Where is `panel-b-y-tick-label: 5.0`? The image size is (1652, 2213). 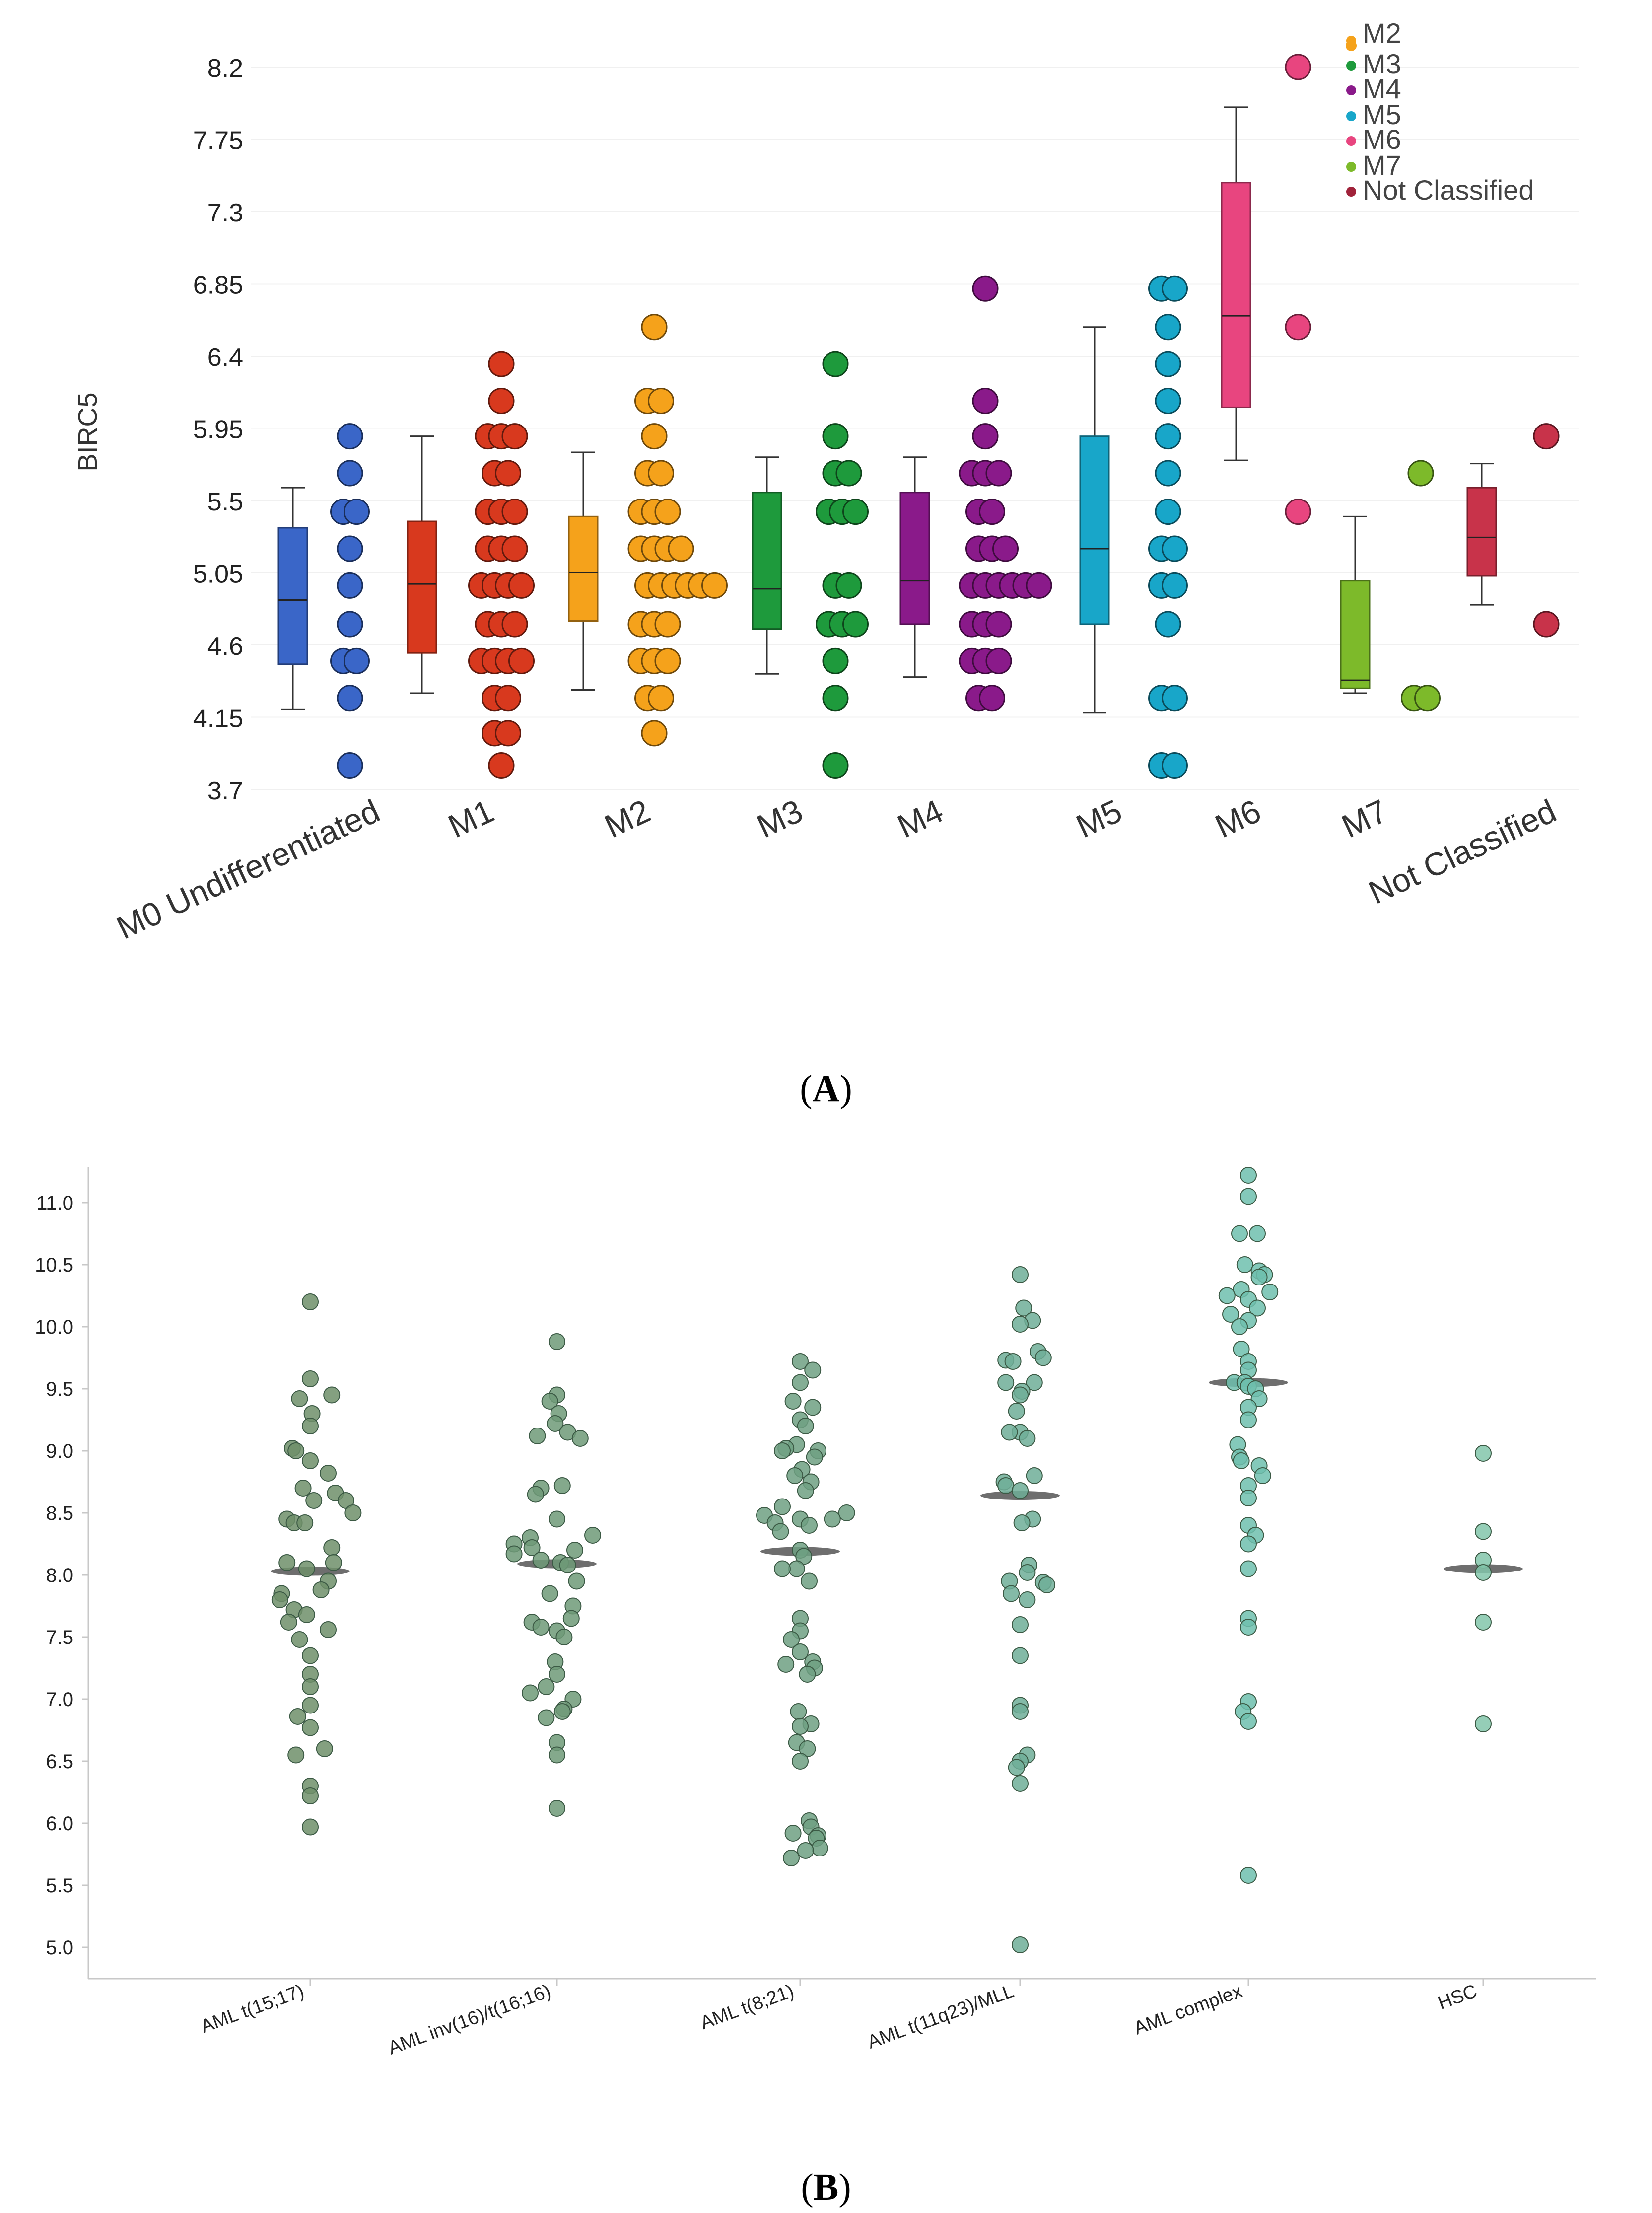
panel-b-y-tick-label: 5.0 is located at coordinates (60, 1948).